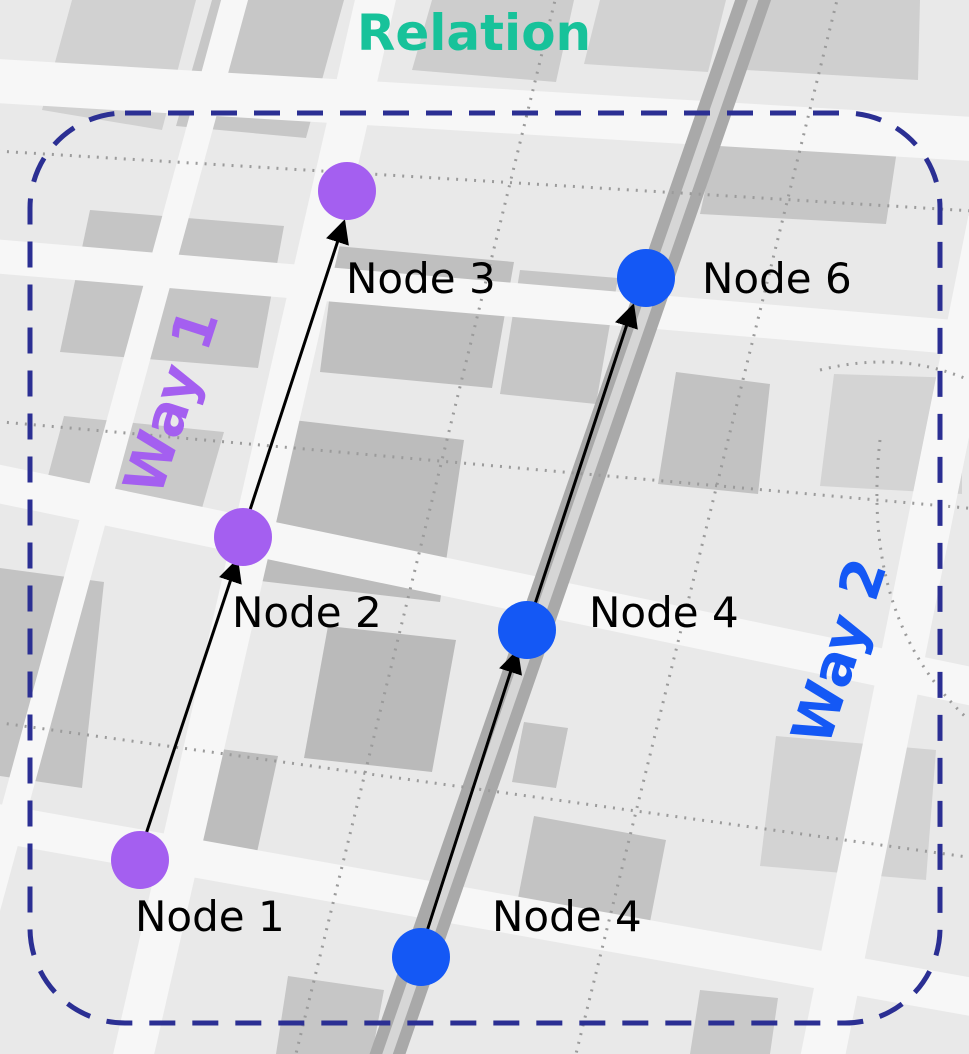  Describe the element at coordinates (421, 957) in the screenshot. I see `node-4-lower-marker` at that location.